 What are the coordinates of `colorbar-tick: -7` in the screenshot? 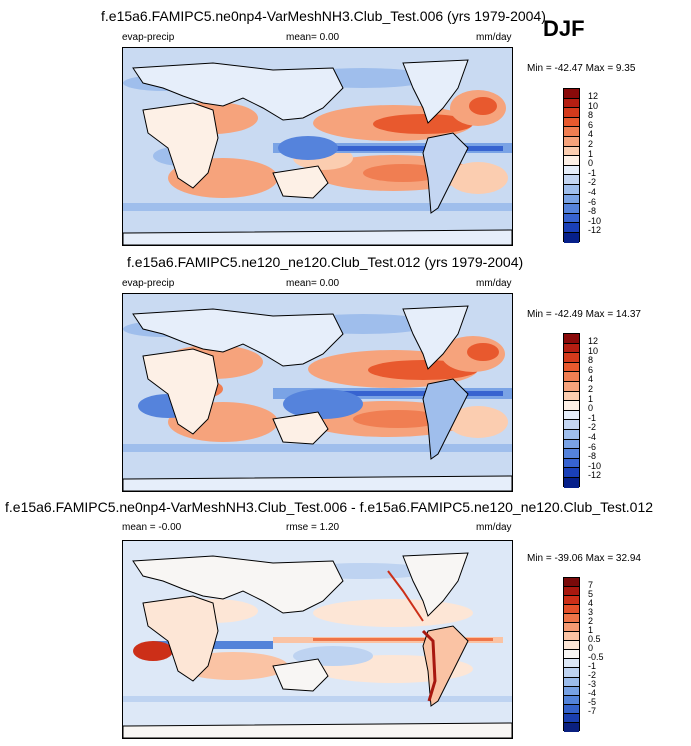 It's located at (592, 711).